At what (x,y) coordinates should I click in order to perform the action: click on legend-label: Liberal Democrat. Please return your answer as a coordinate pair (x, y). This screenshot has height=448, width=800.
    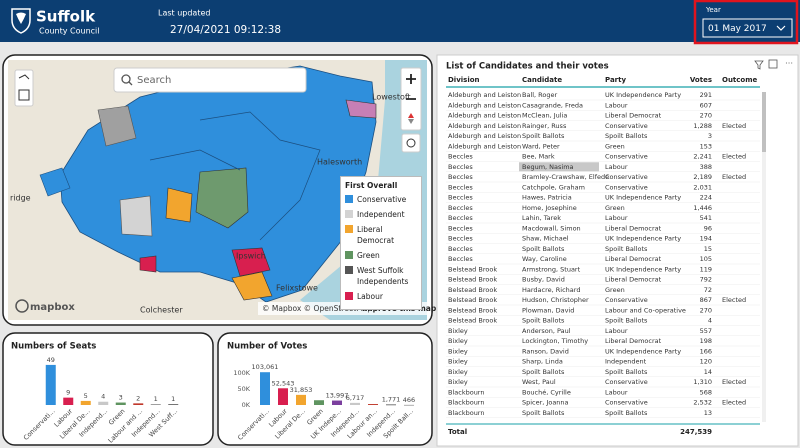
    Looking at the image, I should click on (376, 235).